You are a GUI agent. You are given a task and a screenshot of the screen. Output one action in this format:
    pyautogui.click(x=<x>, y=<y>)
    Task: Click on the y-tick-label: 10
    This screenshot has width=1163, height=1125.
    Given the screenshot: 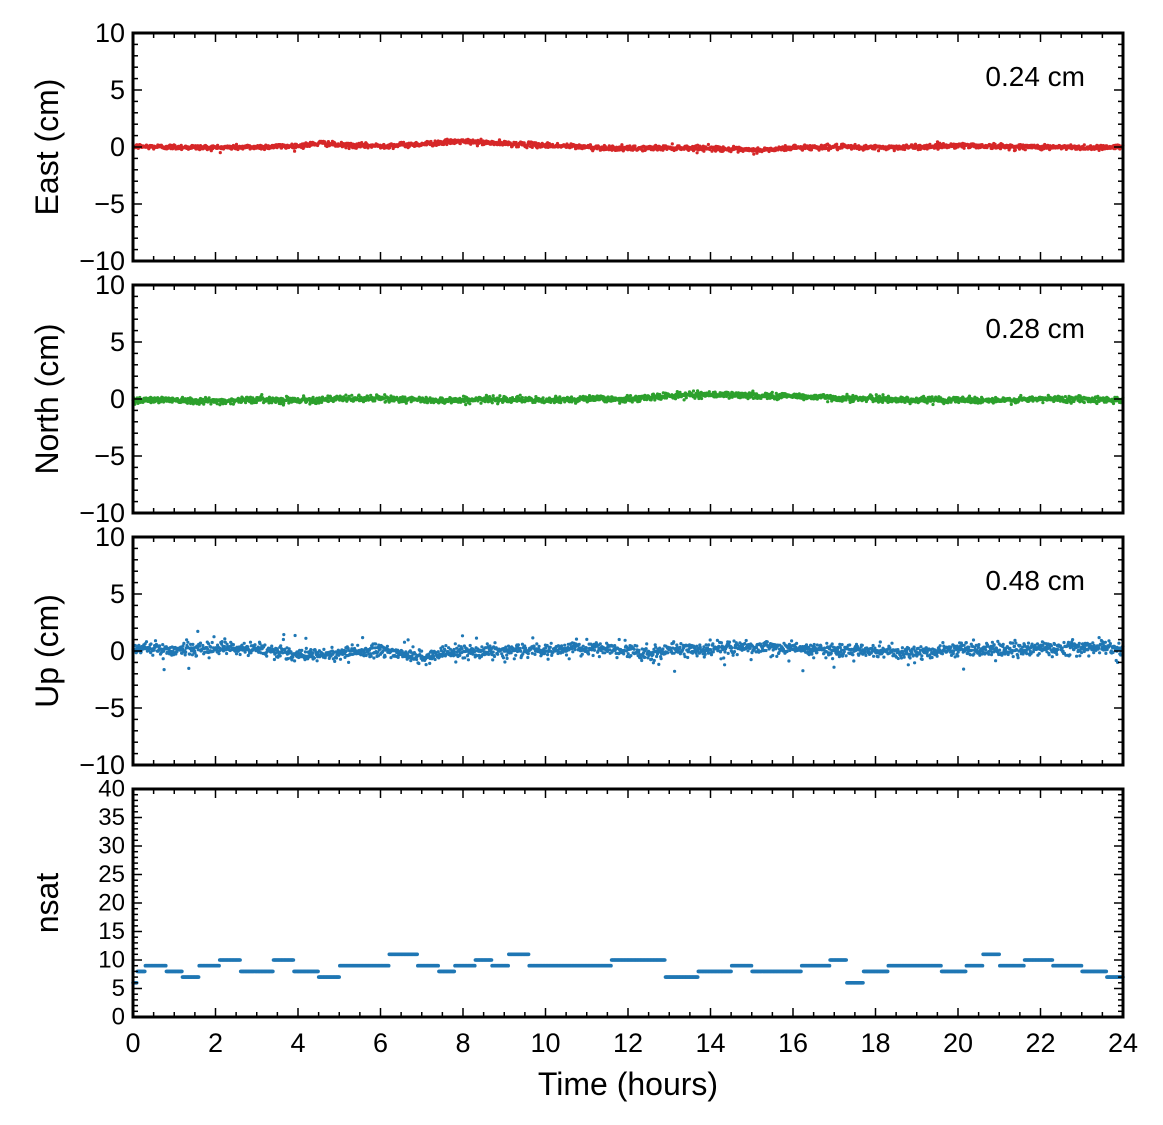 What is the action you would take?
    pyautogui.click(x=110, y=285)
    